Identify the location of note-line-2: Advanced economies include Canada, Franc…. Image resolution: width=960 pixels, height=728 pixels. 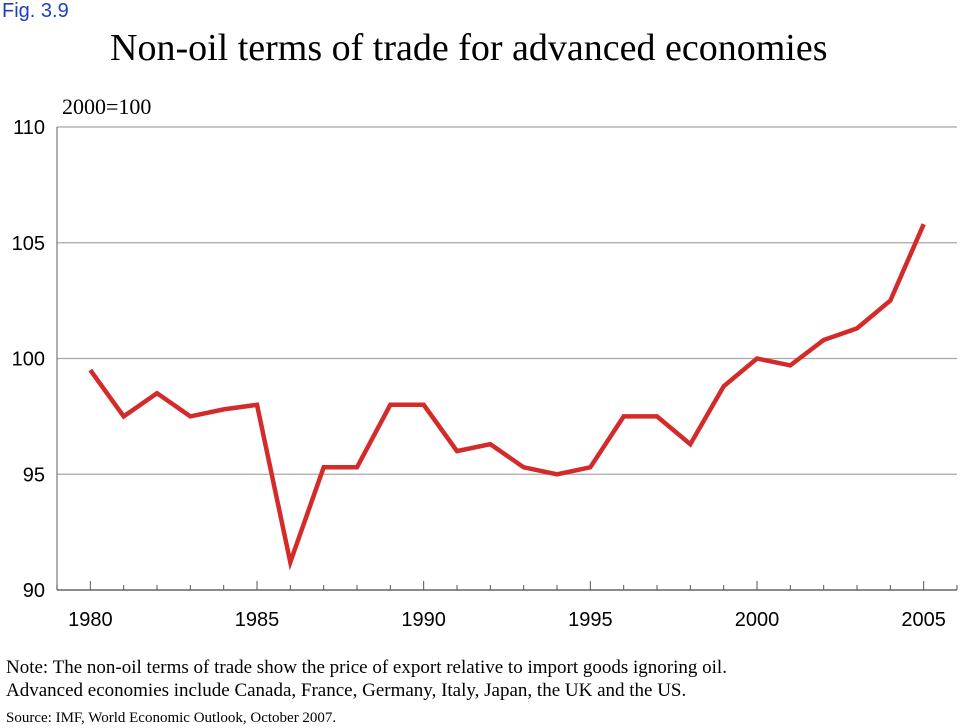
(346, 690).